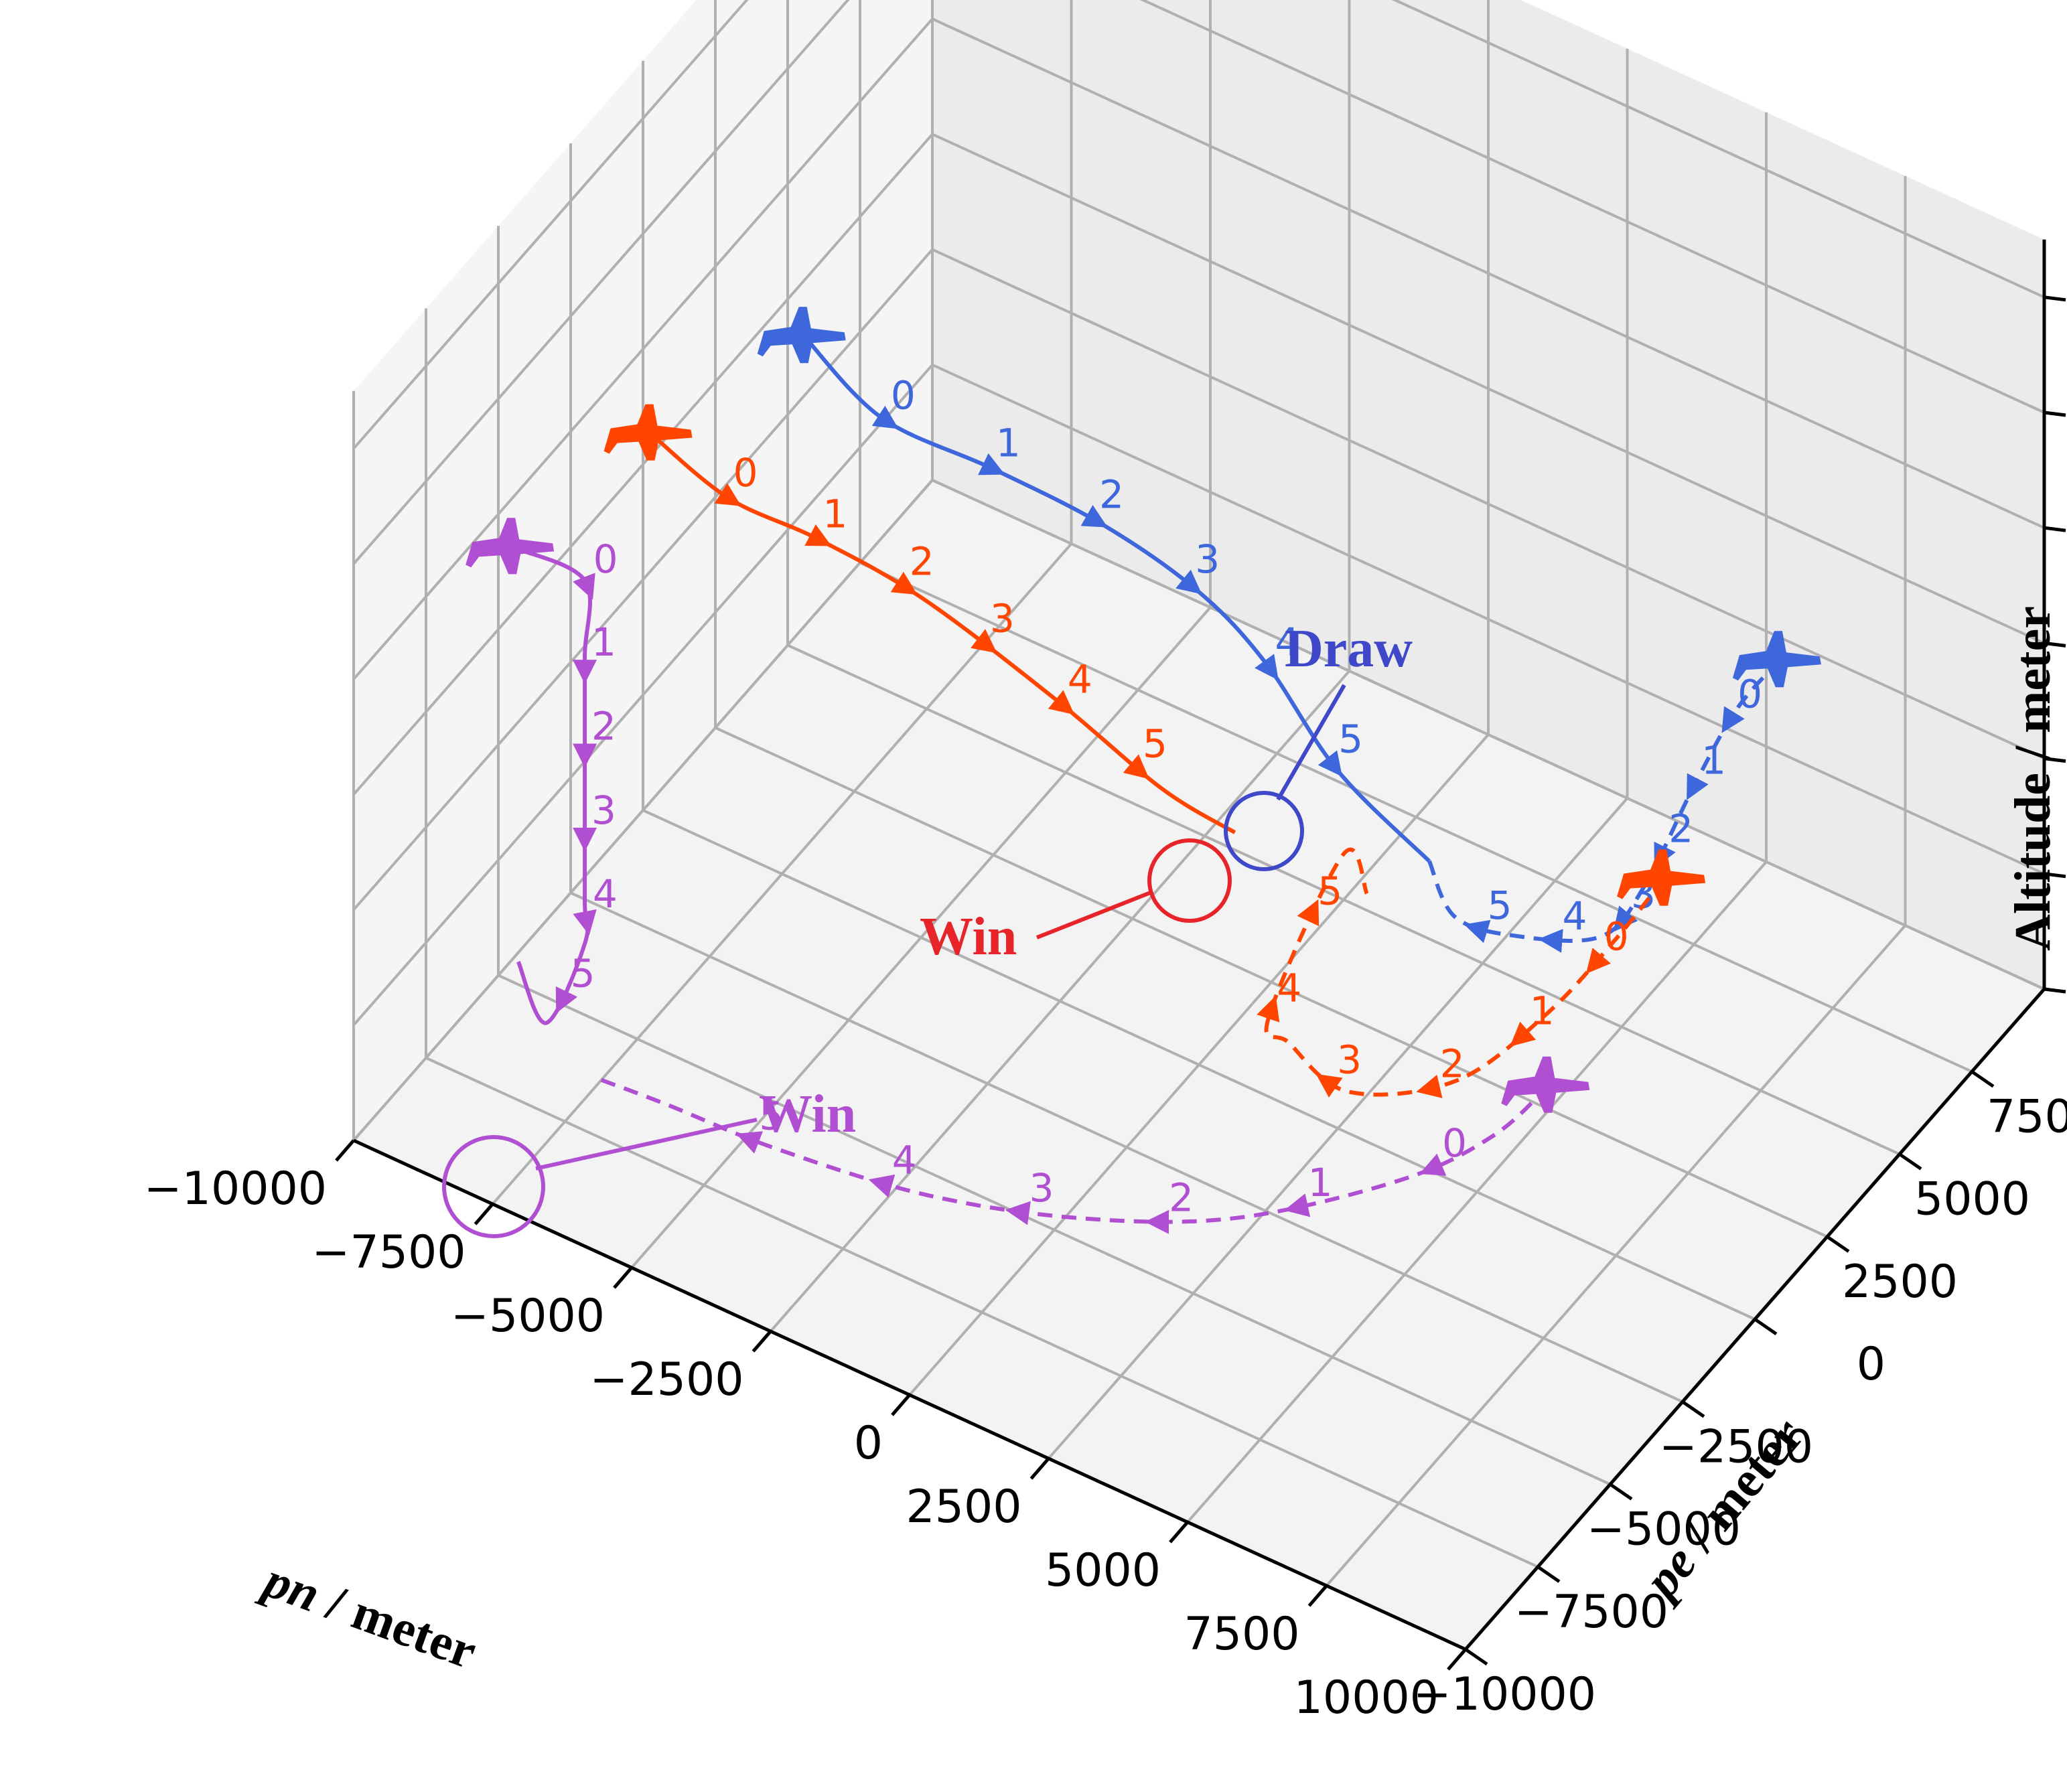  I want to click on y-tick-label: 2500, so click(1900, 1282).